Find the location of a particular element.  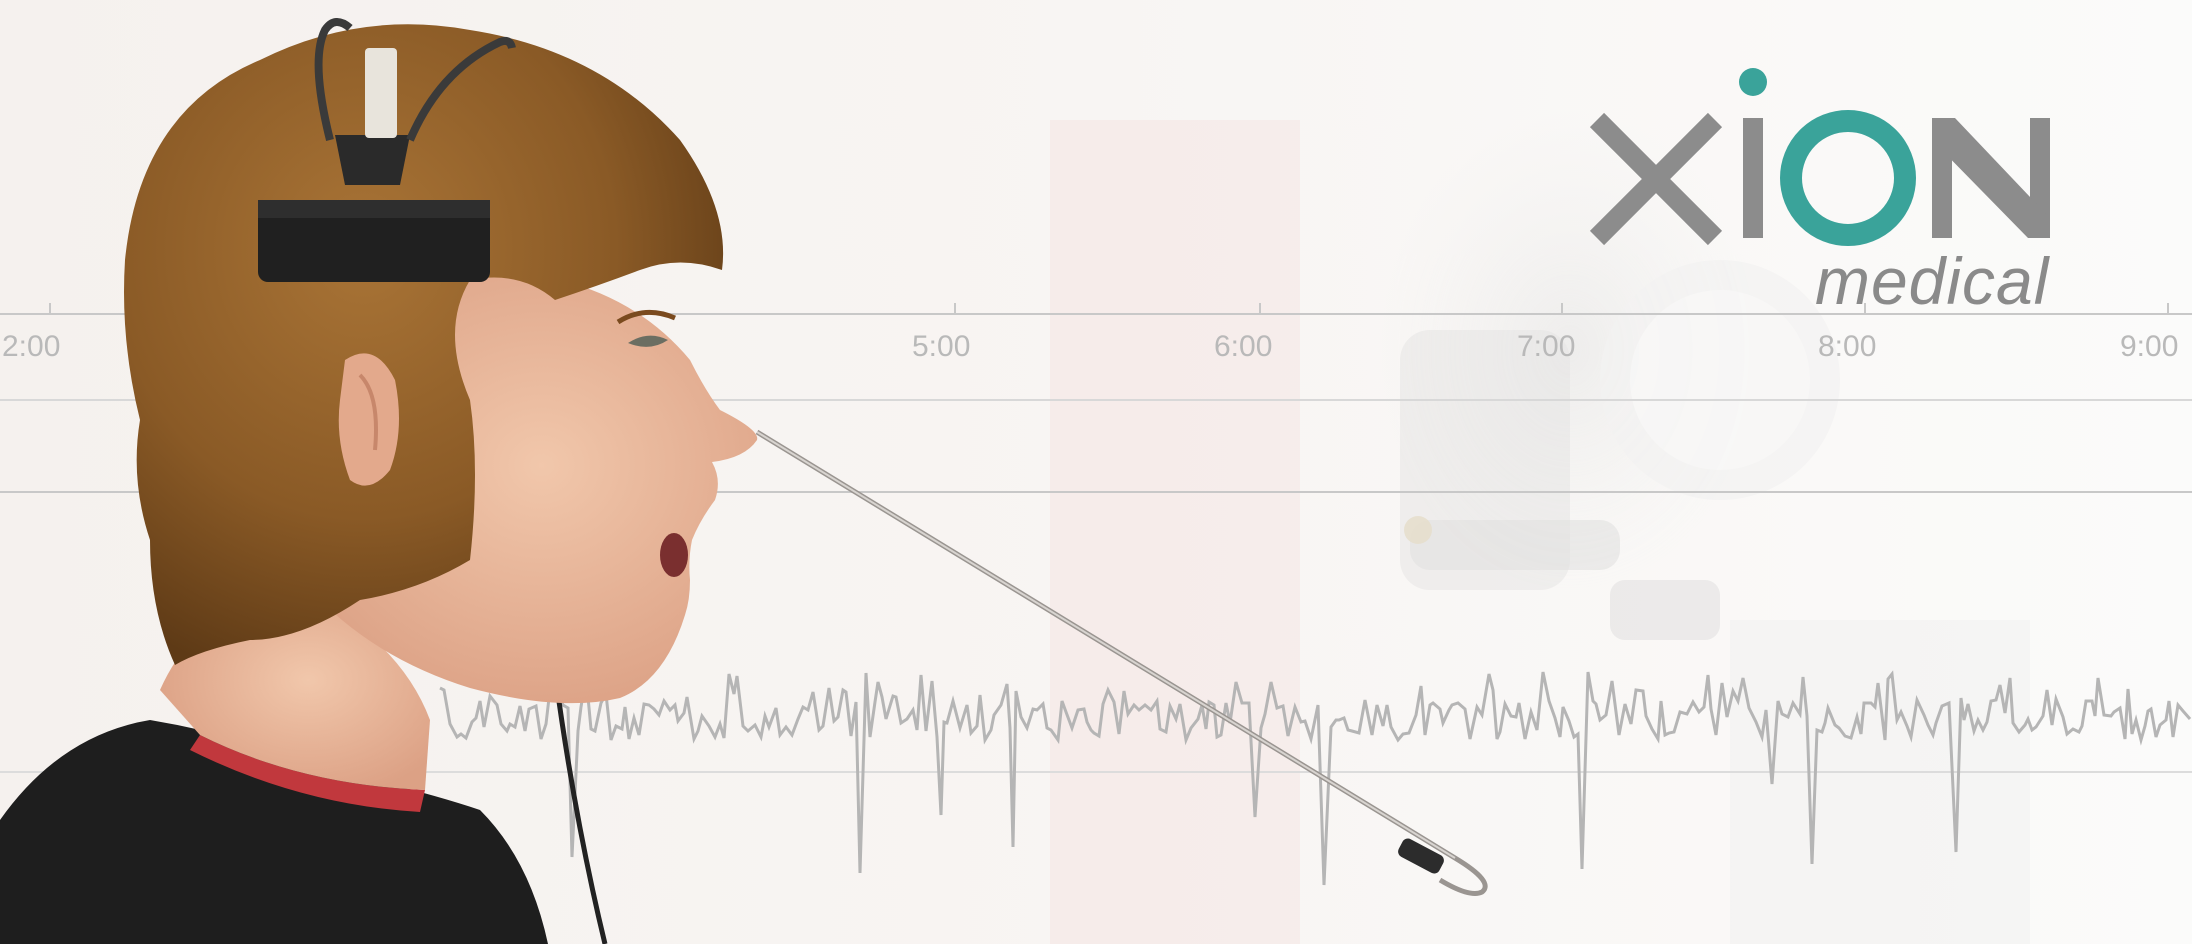

collar is located at coordinates (307, 773).